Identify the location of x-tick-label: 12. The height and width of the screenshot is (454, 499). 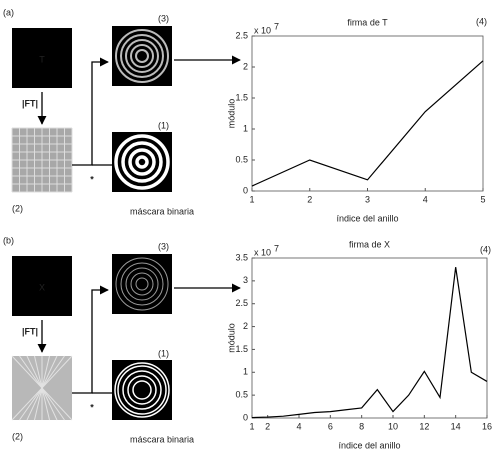
(424, 426).